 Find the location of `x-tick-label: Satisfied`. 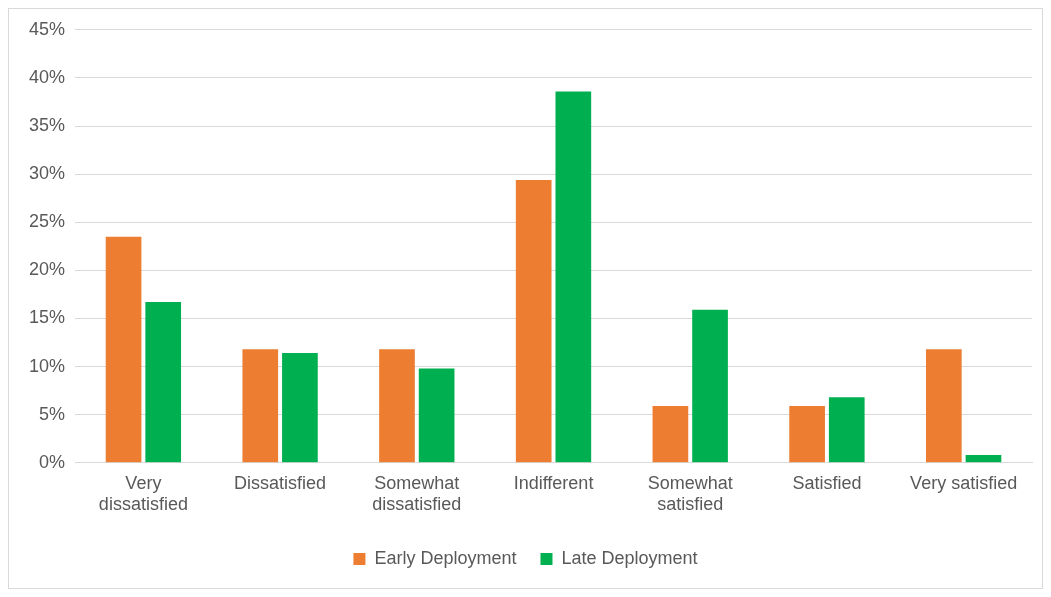

x-tick-label: Satisfied is located at coordinates (827, 482).